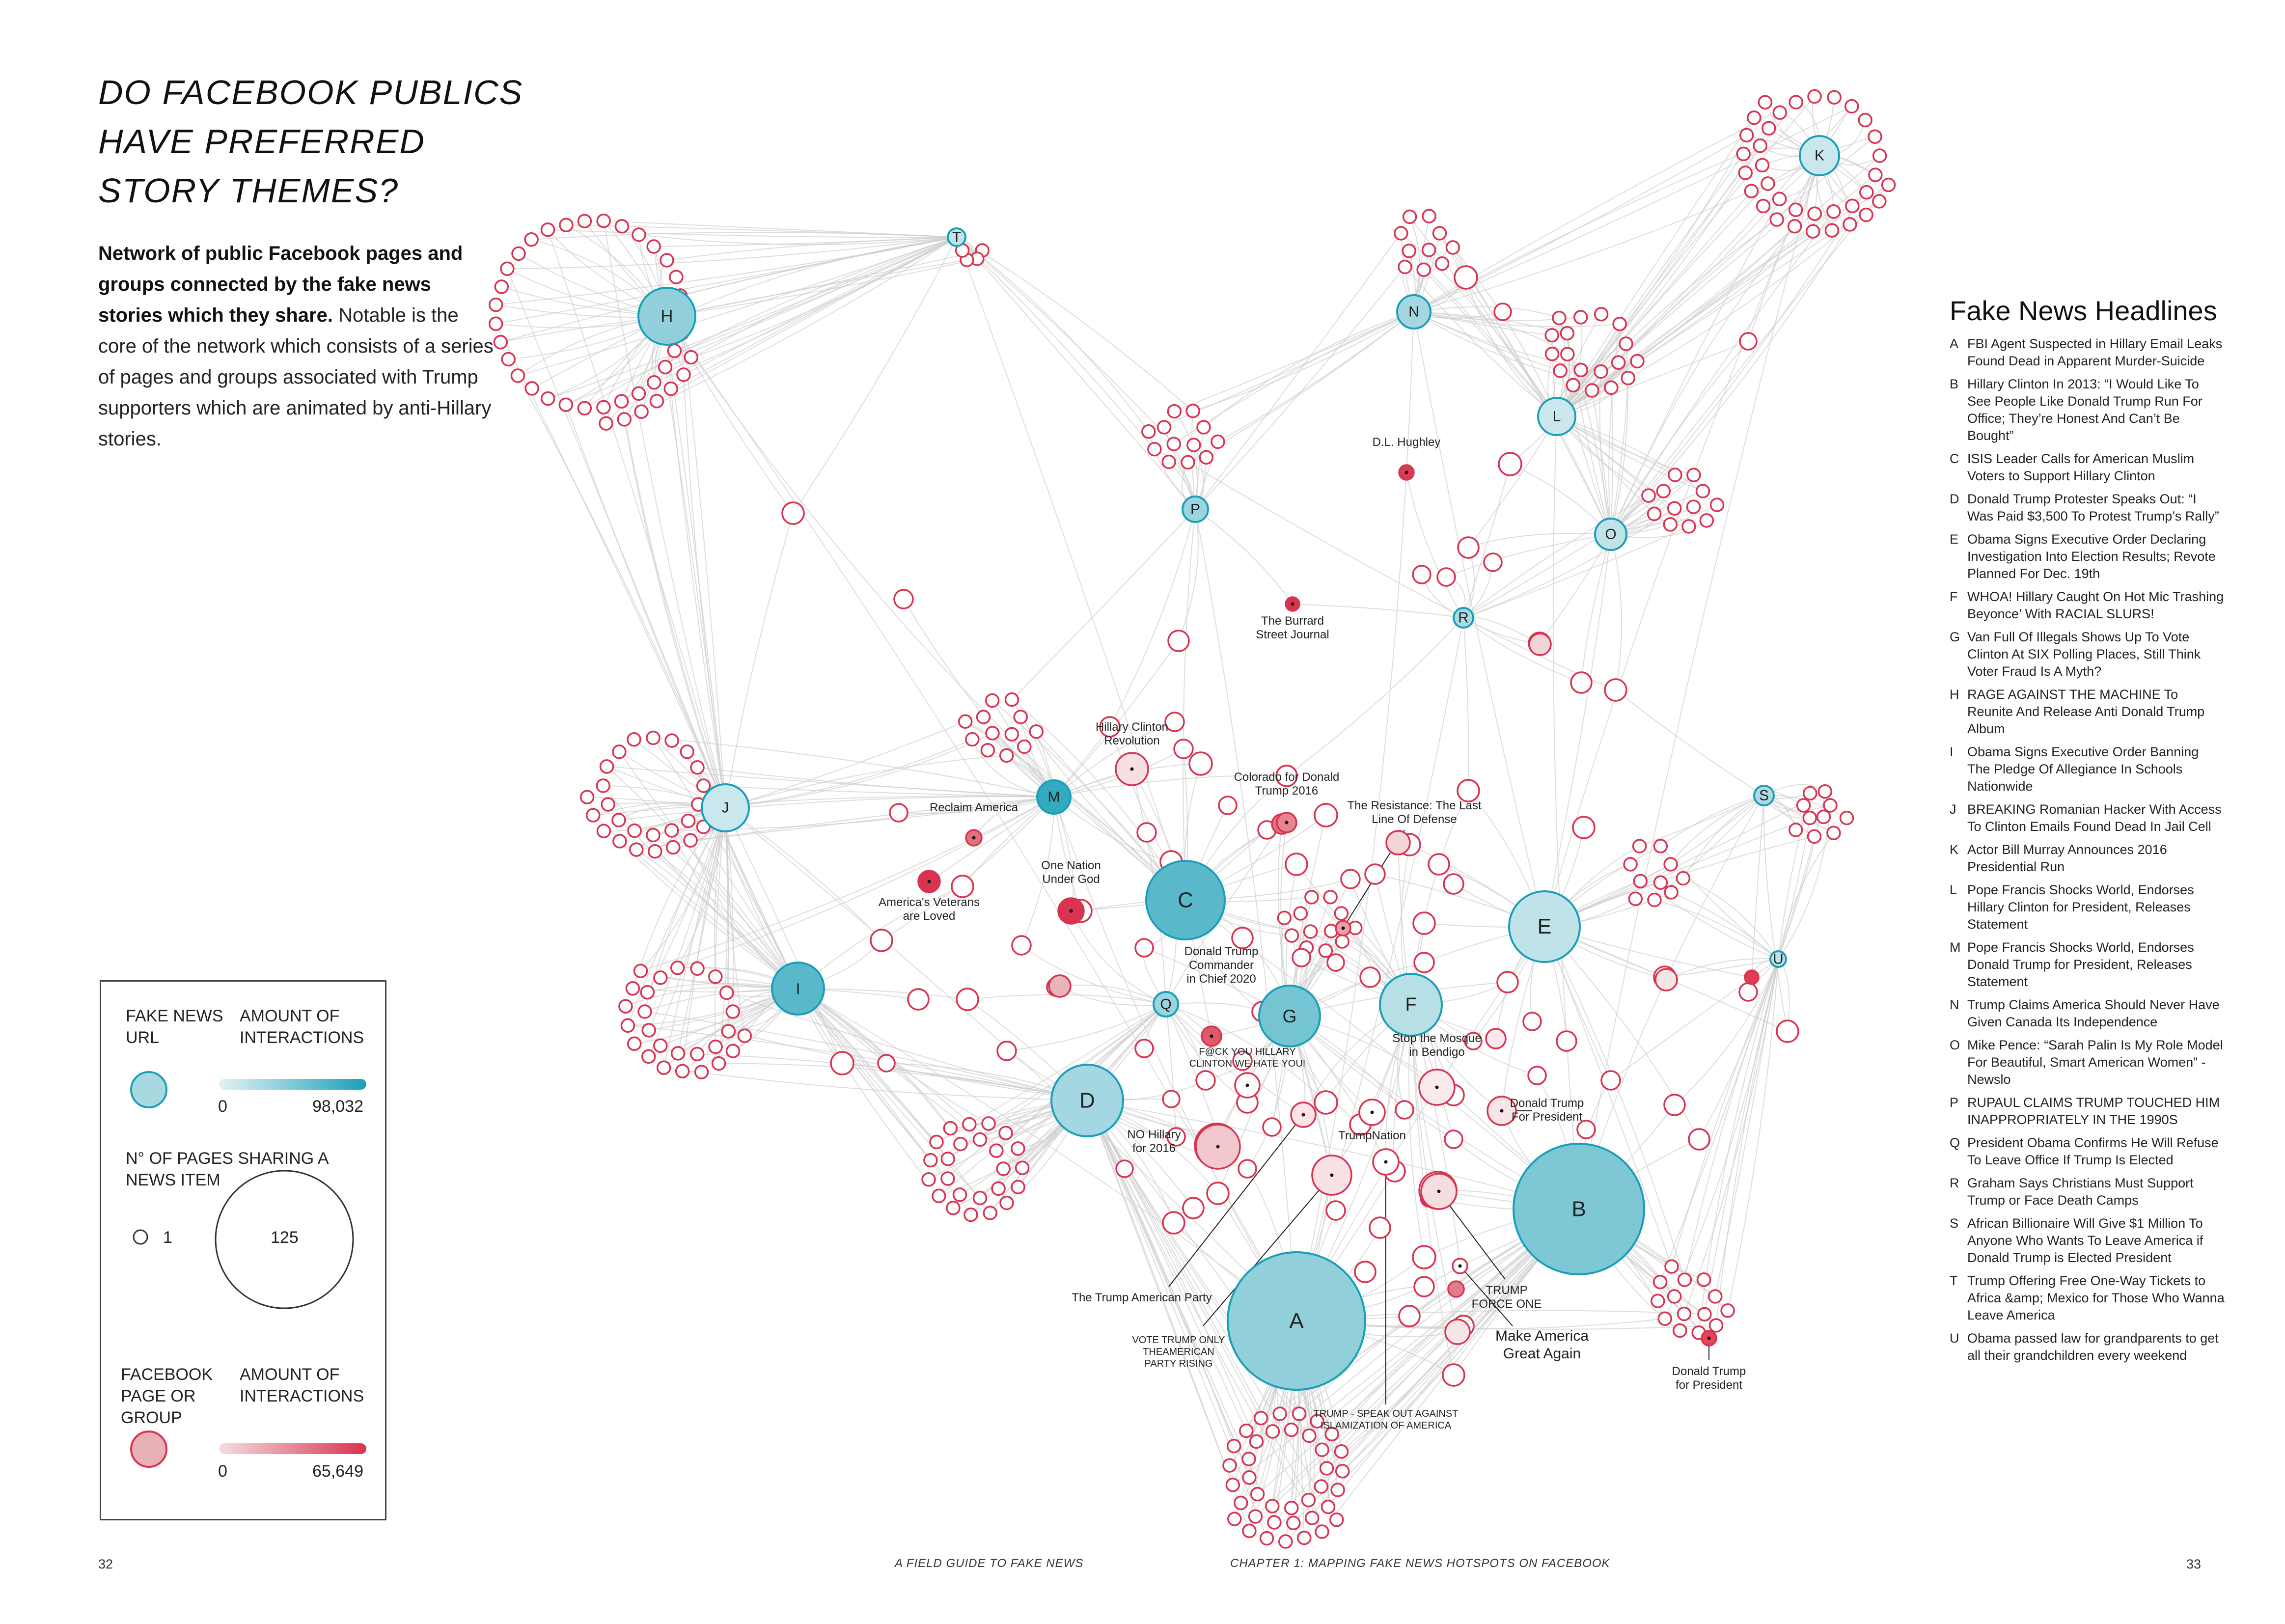 The width and height of the screenshot is (2285, 1624). I want to click on page-label: Reclaim America, so click(974, 807).